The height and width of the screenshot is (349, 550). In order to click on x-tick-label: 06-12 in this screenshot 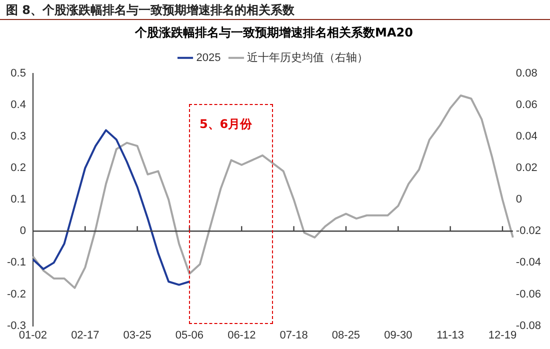, I will do `click(242, 335)`.